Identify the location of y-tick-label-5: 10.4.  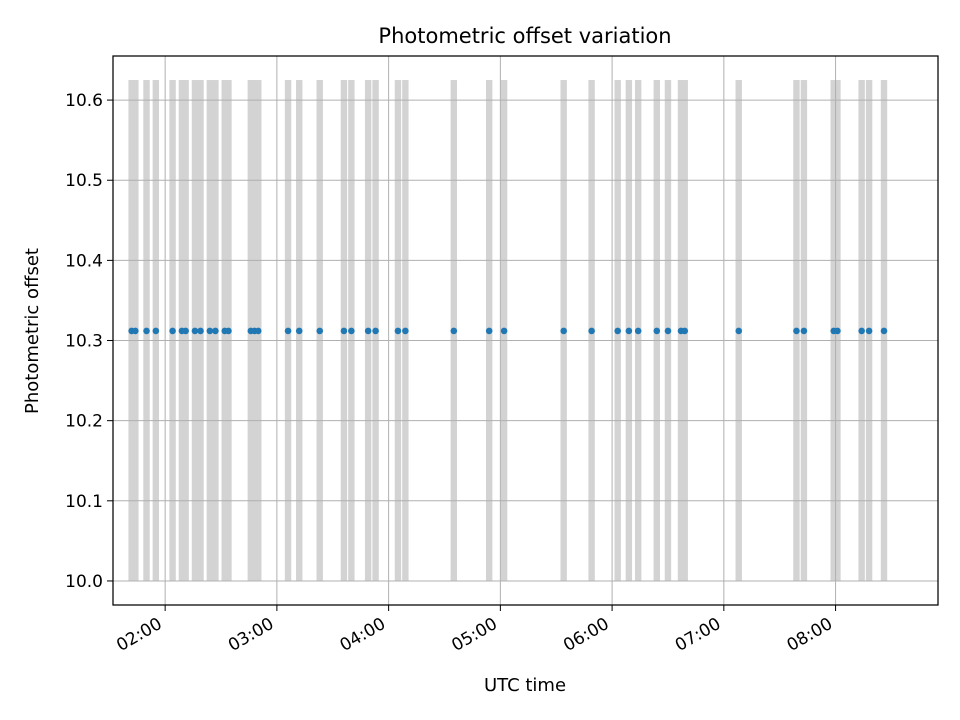
(84, 261).